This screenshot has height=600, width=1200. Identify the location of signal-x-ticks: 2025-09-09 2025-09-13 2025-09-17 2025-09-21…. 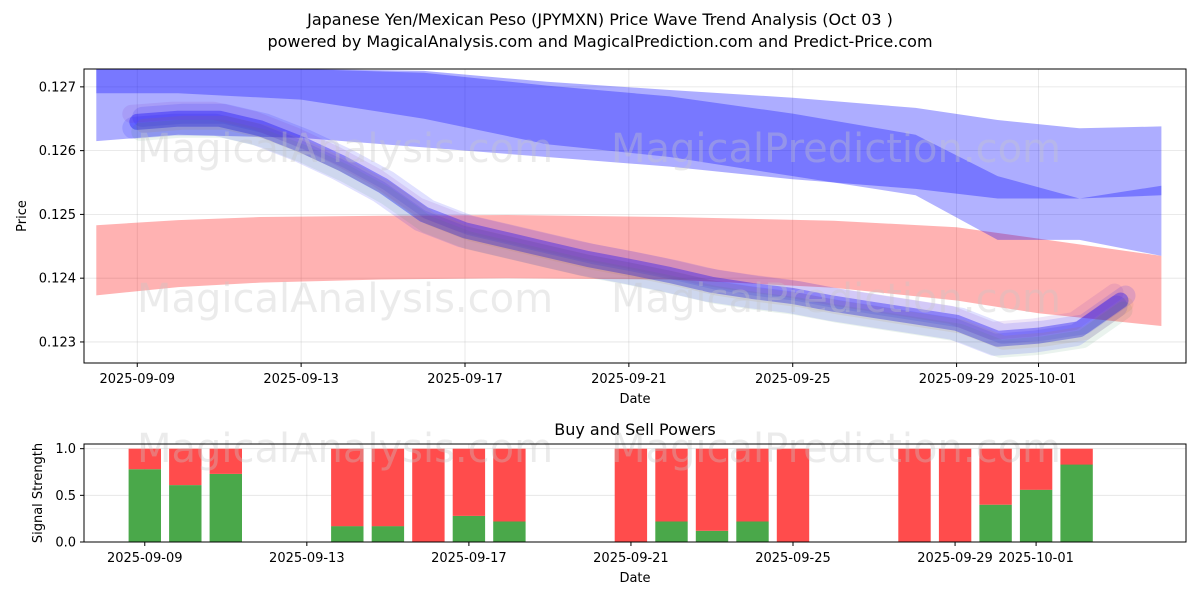
(590, 554).